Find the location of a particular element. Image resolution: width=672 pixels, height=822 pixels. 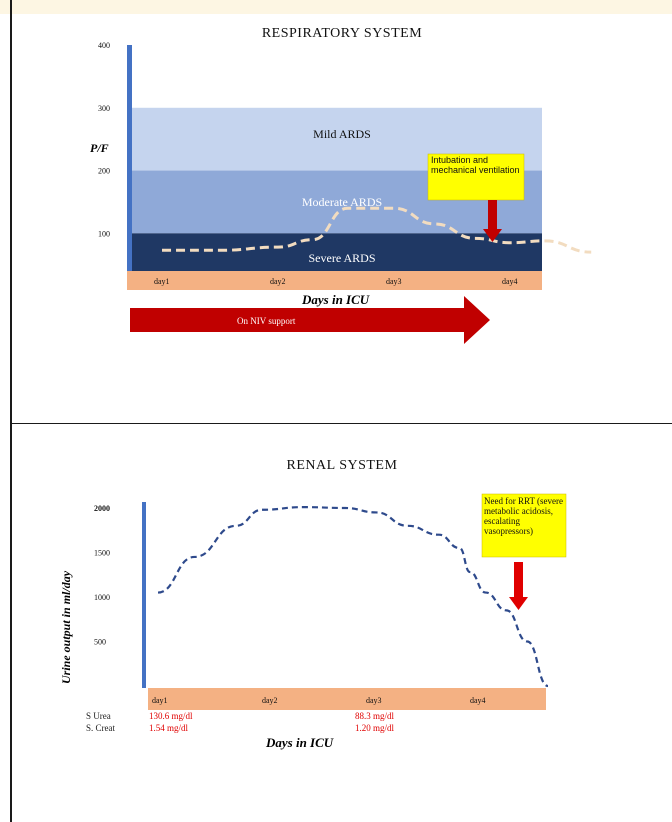

band-label: Mild ARDS is located at coordinates (342, 134).